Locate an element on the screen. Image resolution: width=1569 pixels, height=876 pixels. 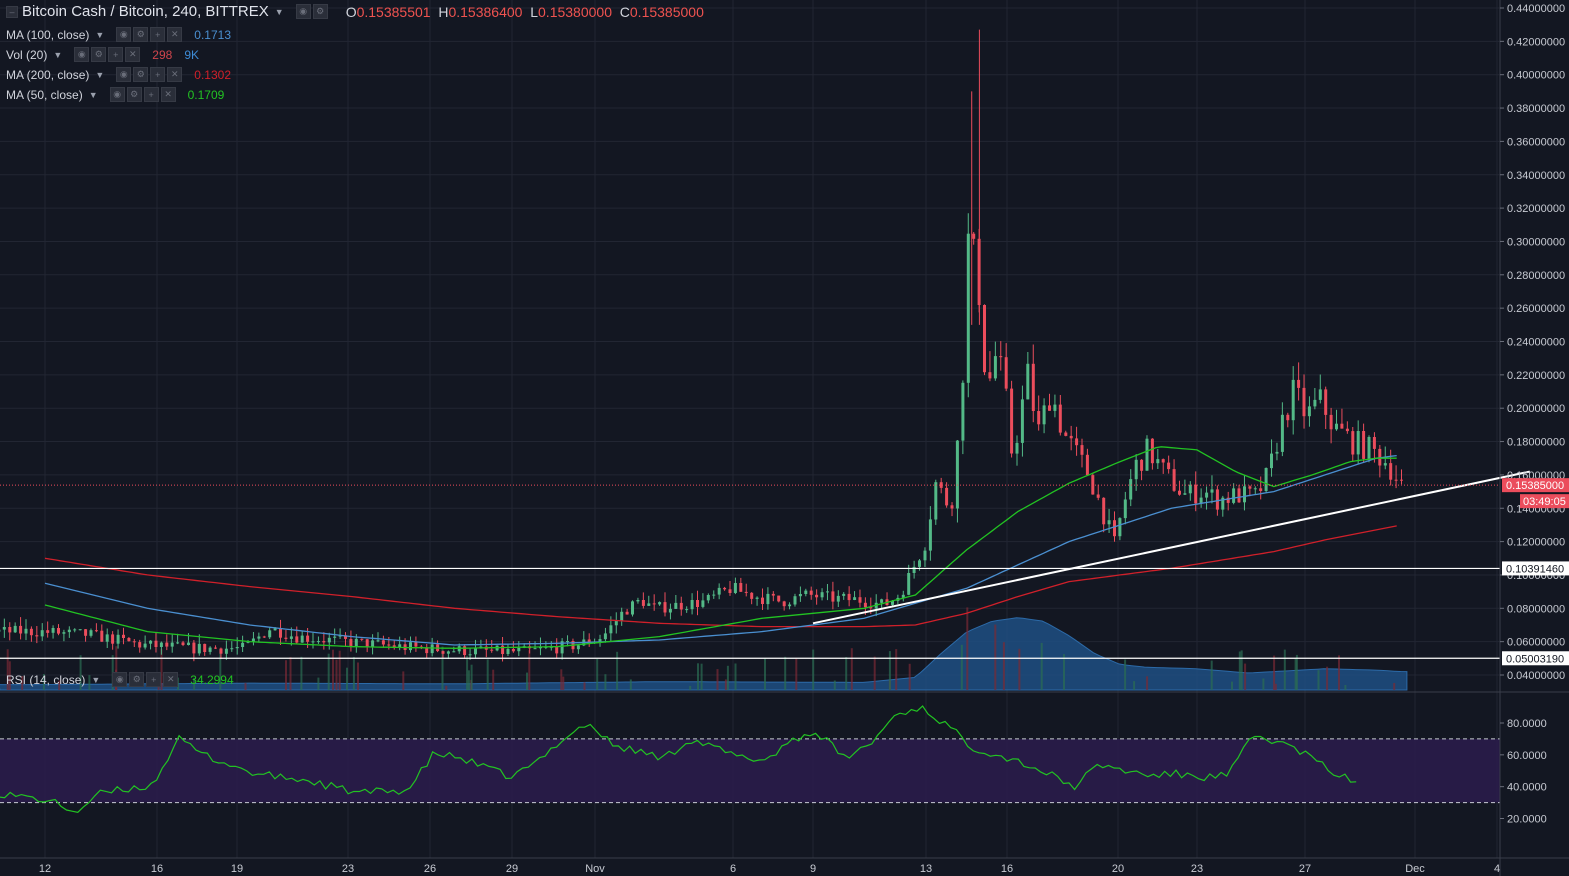
rsi-tick-label: 60.0000 is located at coordinates (1527, 756).